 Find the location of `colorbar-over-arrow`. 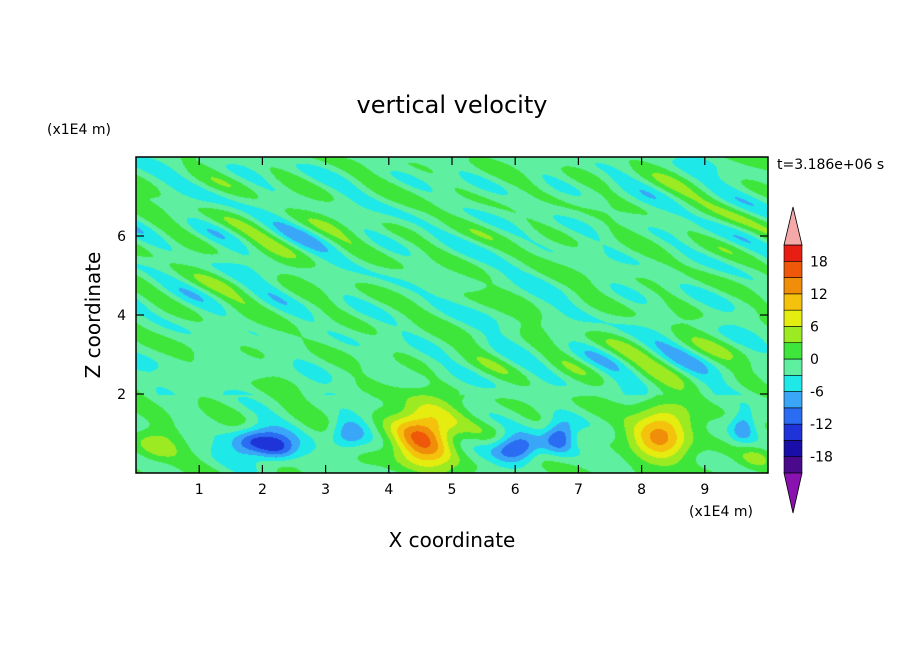

colorbar-over-arrow is located at coordinates (793, 226).